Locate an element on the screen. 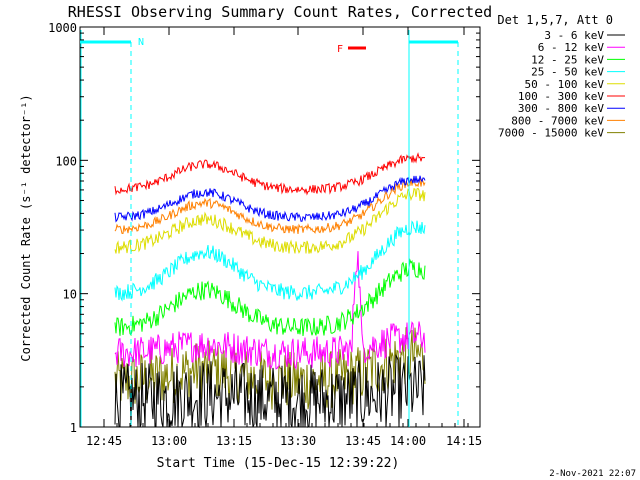 This screenshot has width=640, height=480. legend-label: 25 - 50 keV is located at coordinates (567, 72).